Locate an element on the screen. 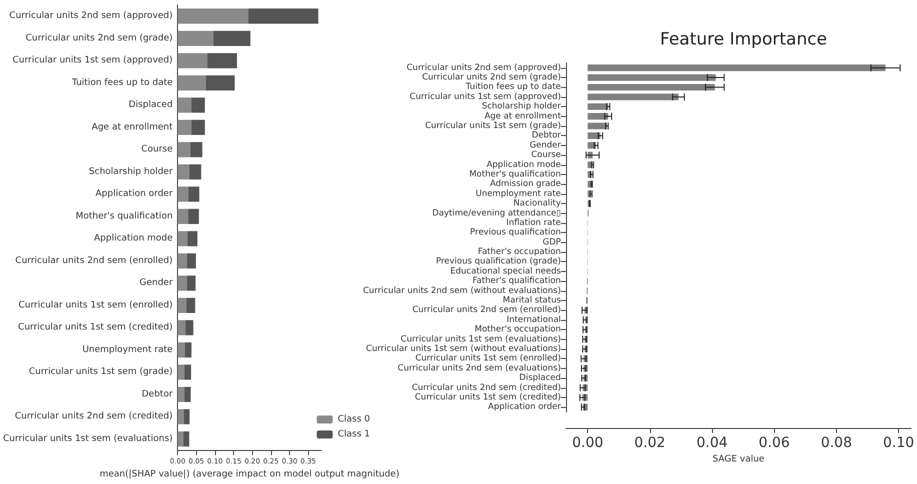 This screenshot has width=917, height=484. y-tick-label: Mother's occupation is located at coordinates (517, 329).